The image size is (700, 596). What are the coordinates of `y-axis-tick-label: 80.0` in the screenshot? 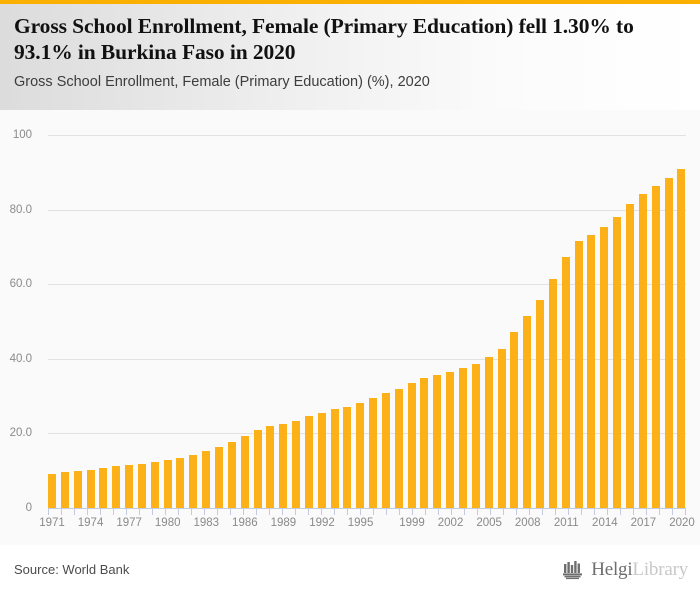 It's located at (20, 209).